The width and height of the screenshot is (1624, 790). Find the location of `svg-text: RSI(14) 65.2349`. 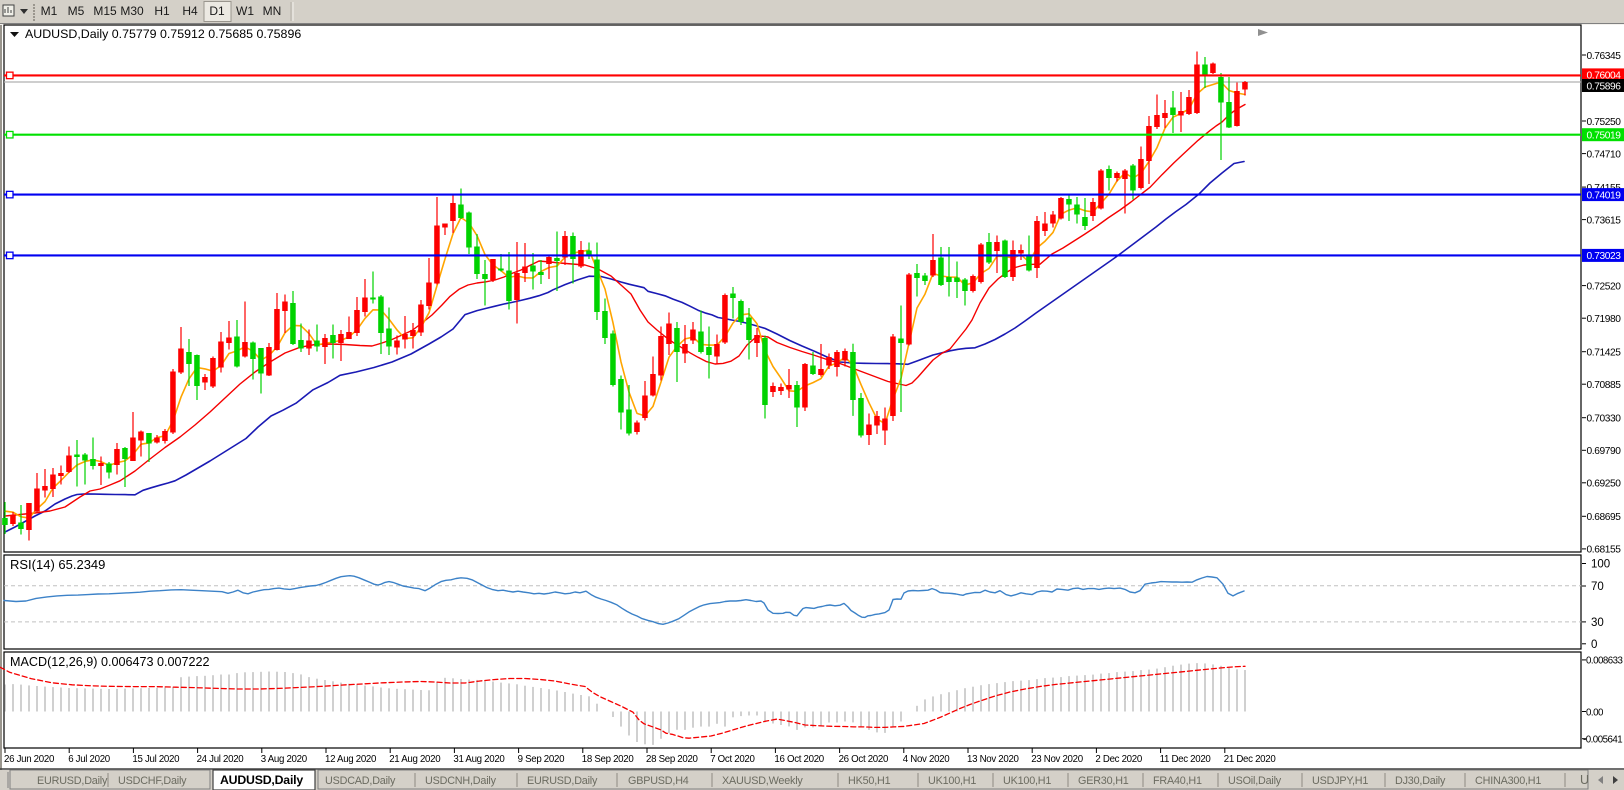

svg-text: RSI(14) 65.2349 is located at coordinates (57, 564).